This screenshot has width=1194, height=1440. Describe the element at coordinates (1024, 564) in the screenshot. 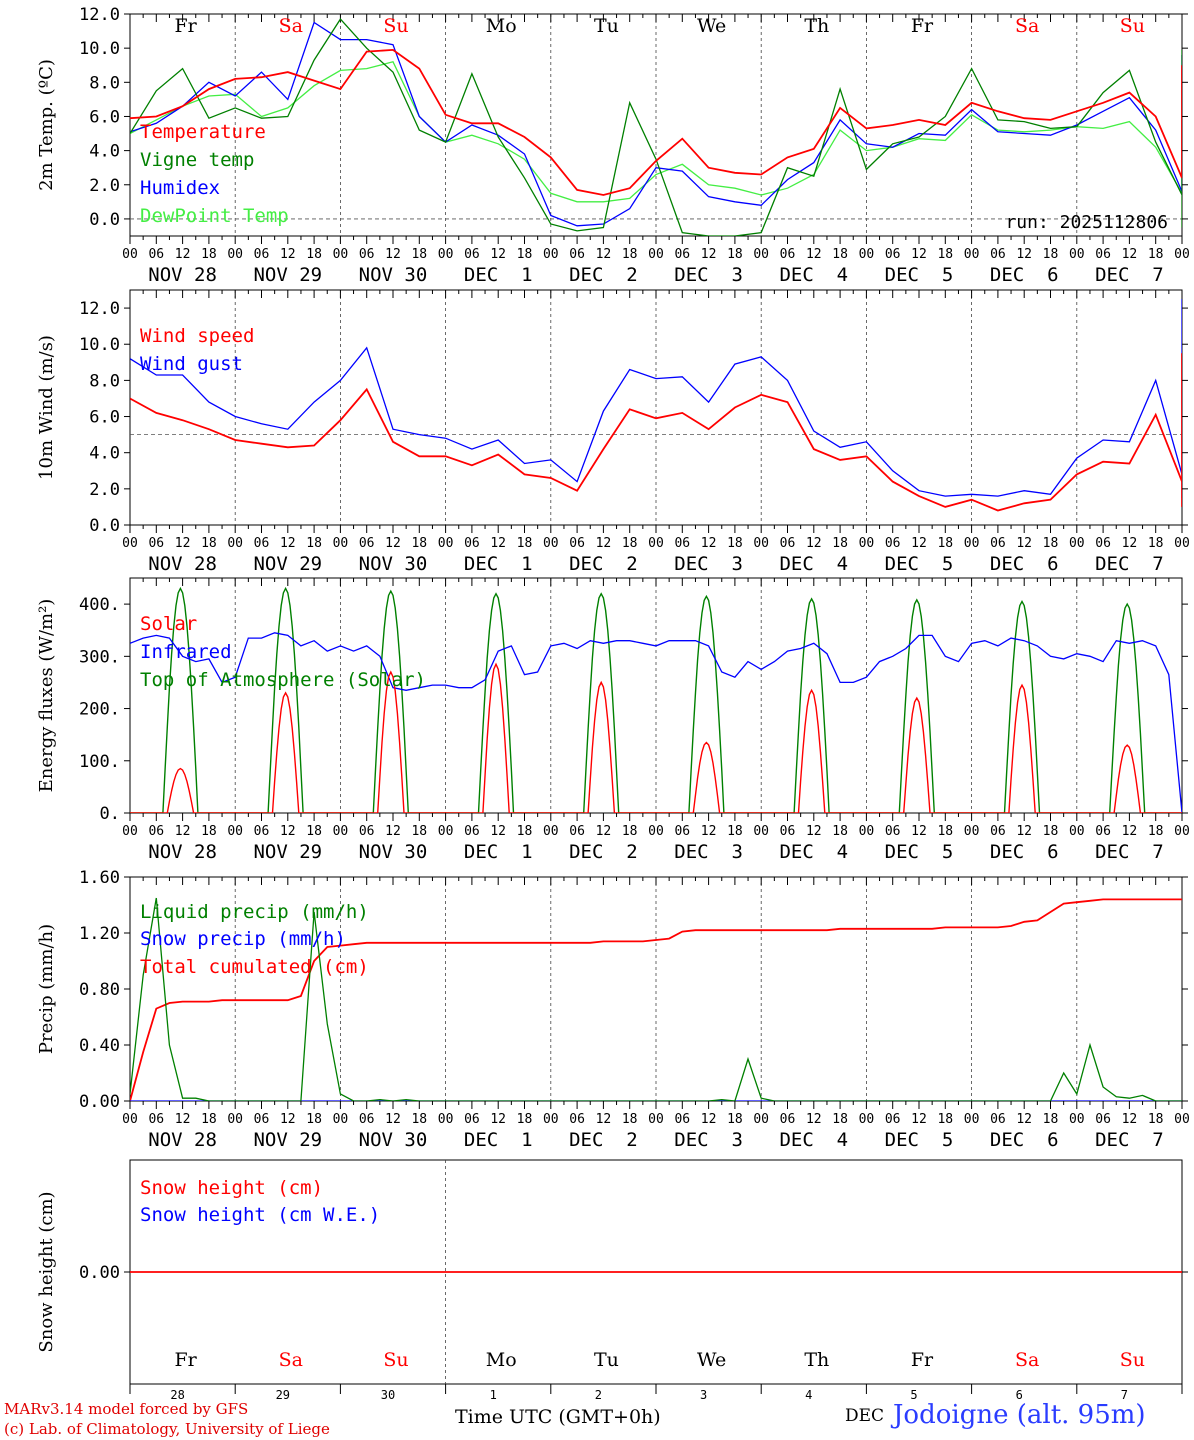

I see `date-label: DEC 6` at that location.